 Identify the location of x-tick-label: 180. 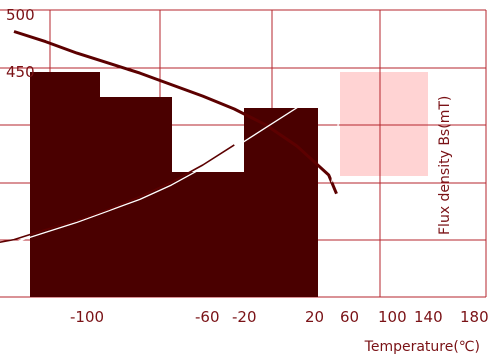
(474, 317).